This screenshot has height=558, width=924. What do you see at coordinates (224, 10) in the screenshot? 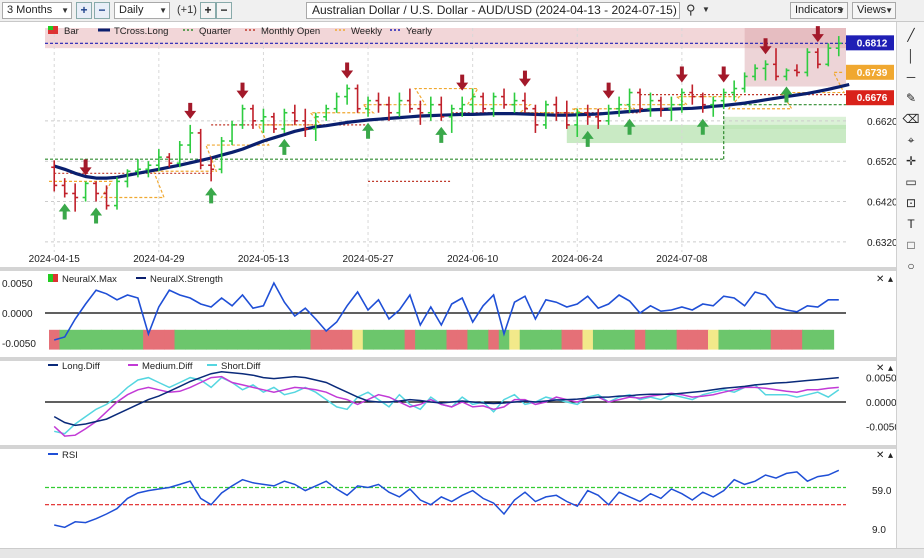
I see `offset-minus-button: −` at bounding box center [224, 10].